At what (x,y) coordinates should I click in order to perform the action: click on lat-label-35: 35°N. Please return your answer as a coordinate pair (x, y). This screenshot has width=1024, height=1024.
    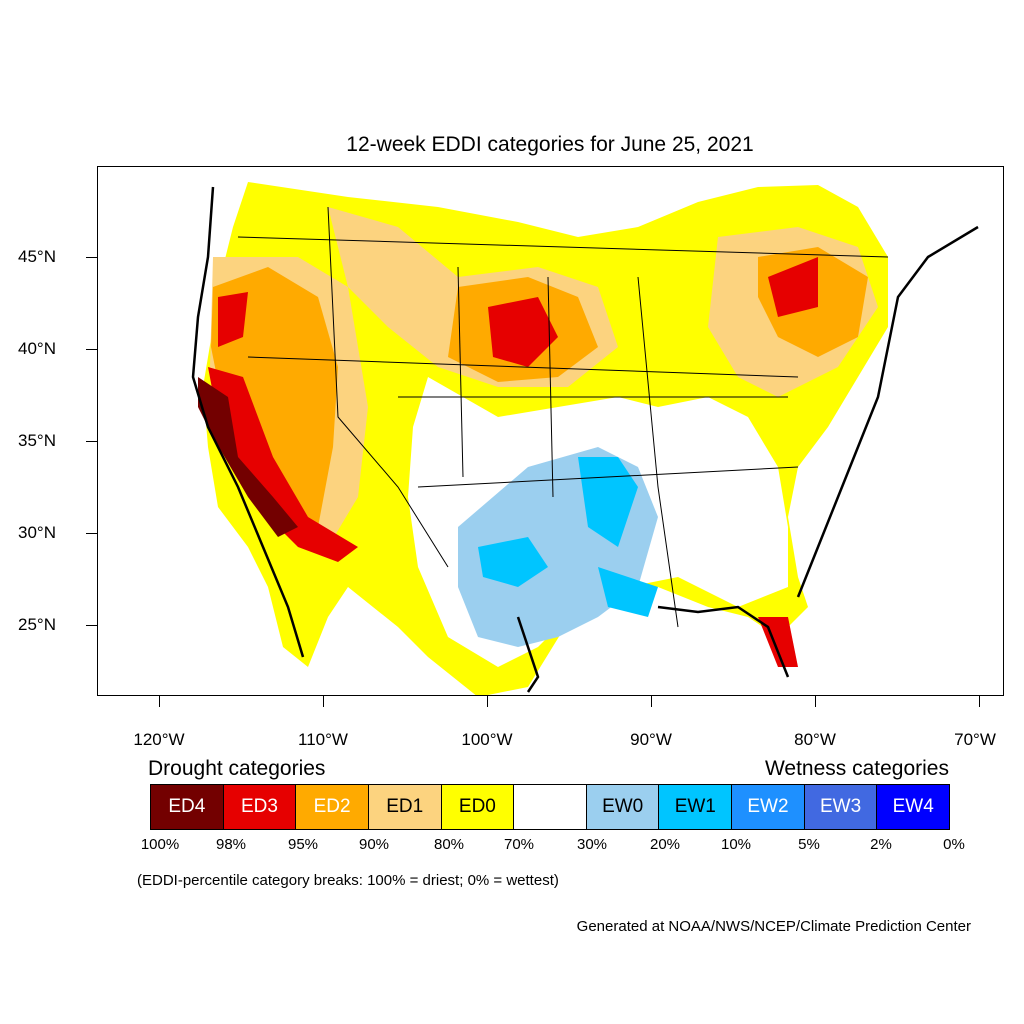
    Looking at the image, I should click on (37, 440).